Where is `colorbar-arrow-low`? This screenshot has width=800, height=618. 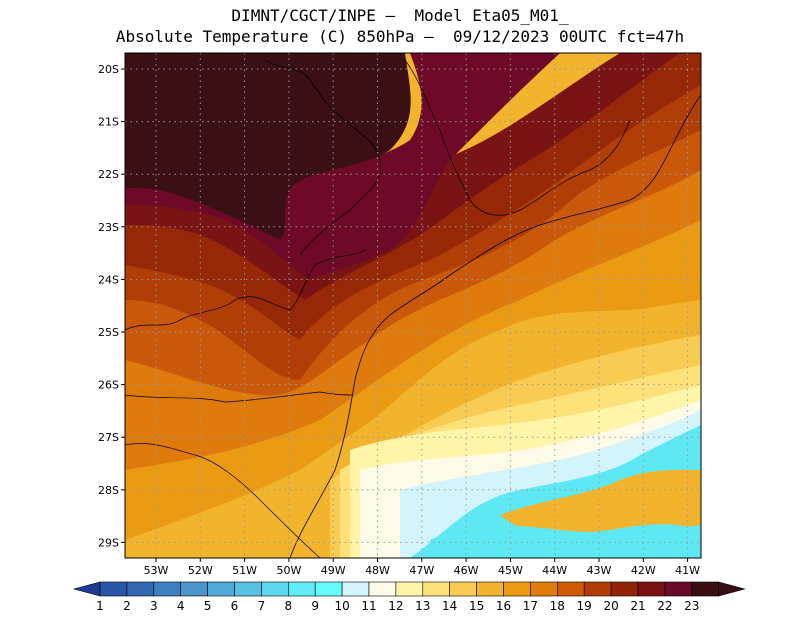
colorbar-arrow-low is located at coordinates (86, 589).